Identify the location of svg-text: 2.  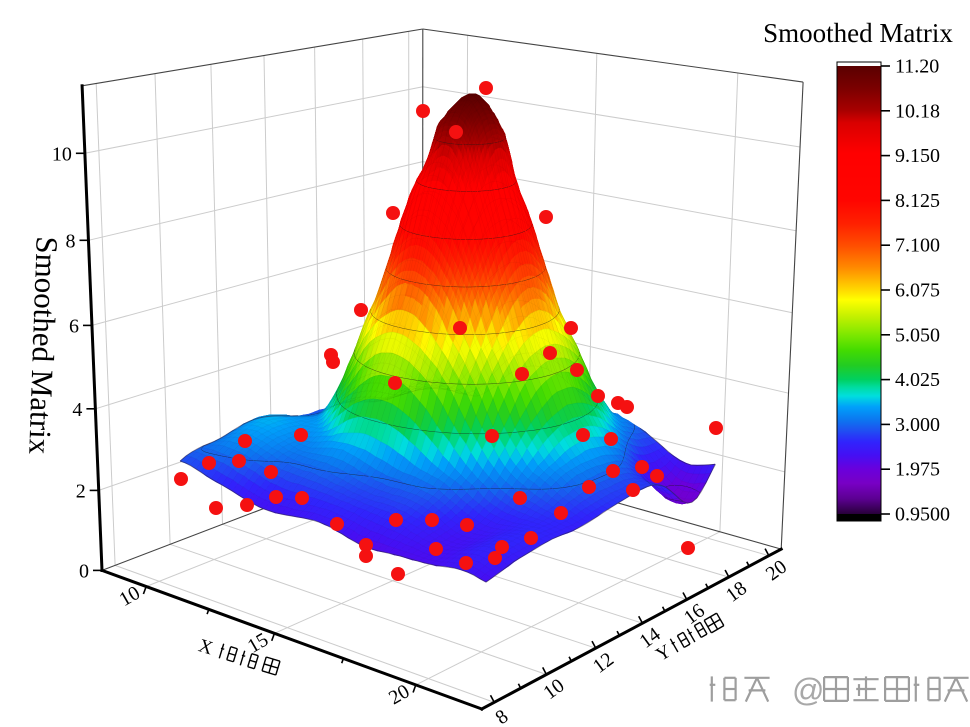
(81, 491).